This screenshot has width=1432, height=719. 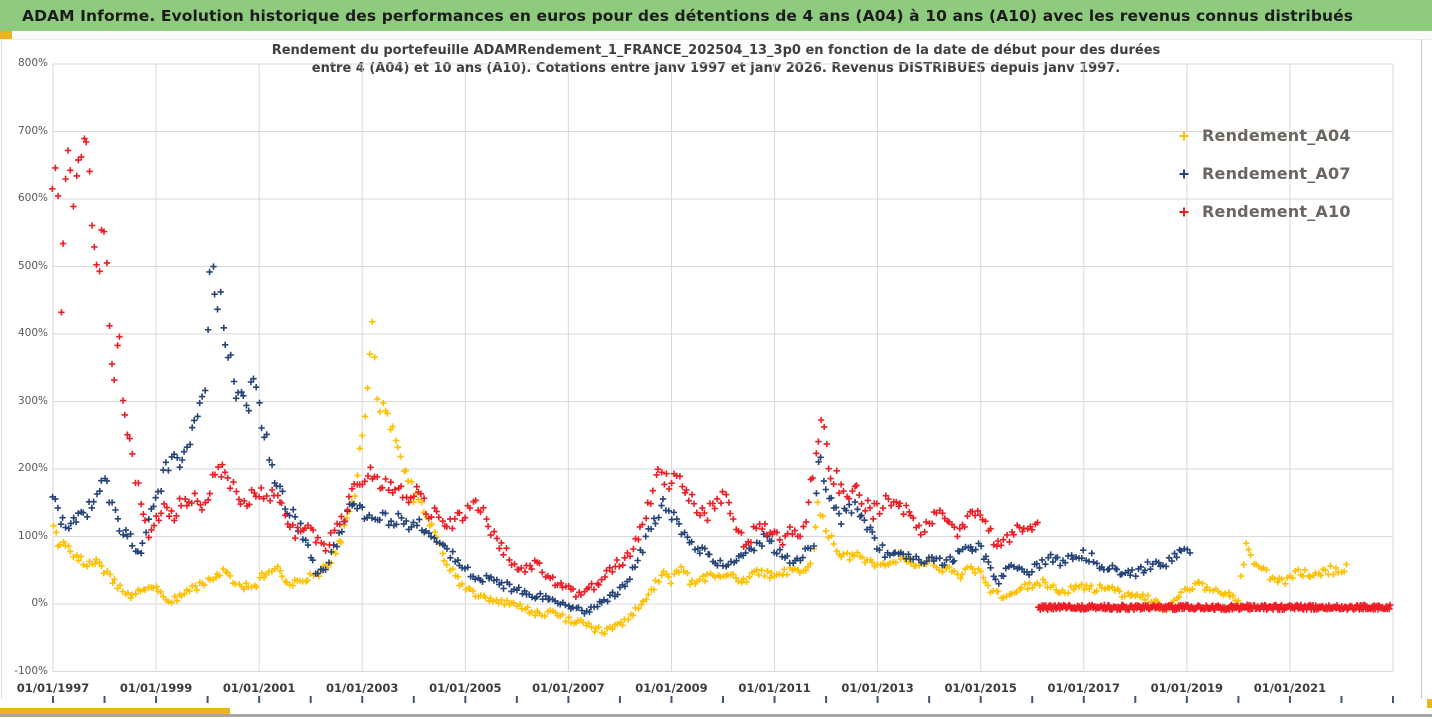 What do you see at coordinates (1421, 369) in the screenshot?
I see `chart-frame-right` at bounding box center [1421, 369].